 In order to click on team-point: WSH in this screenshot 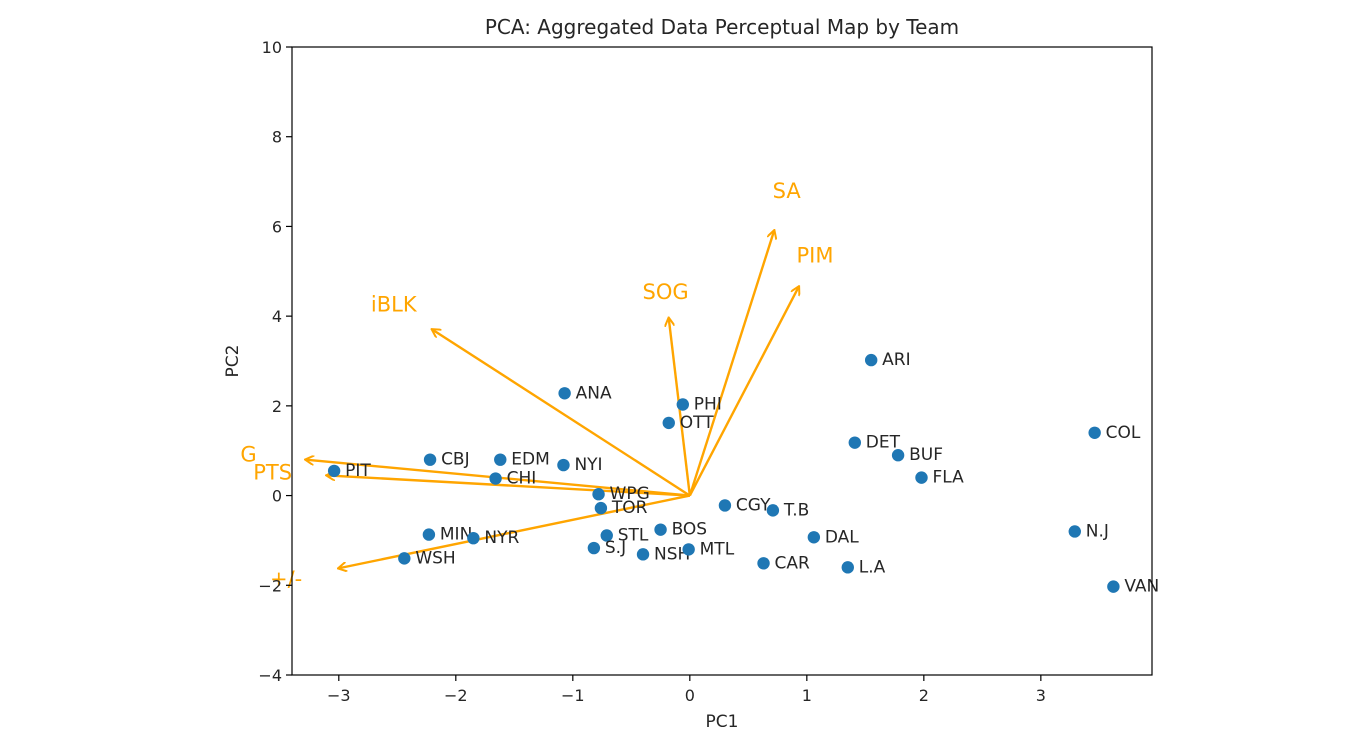, I will do `click(427, 558)`.